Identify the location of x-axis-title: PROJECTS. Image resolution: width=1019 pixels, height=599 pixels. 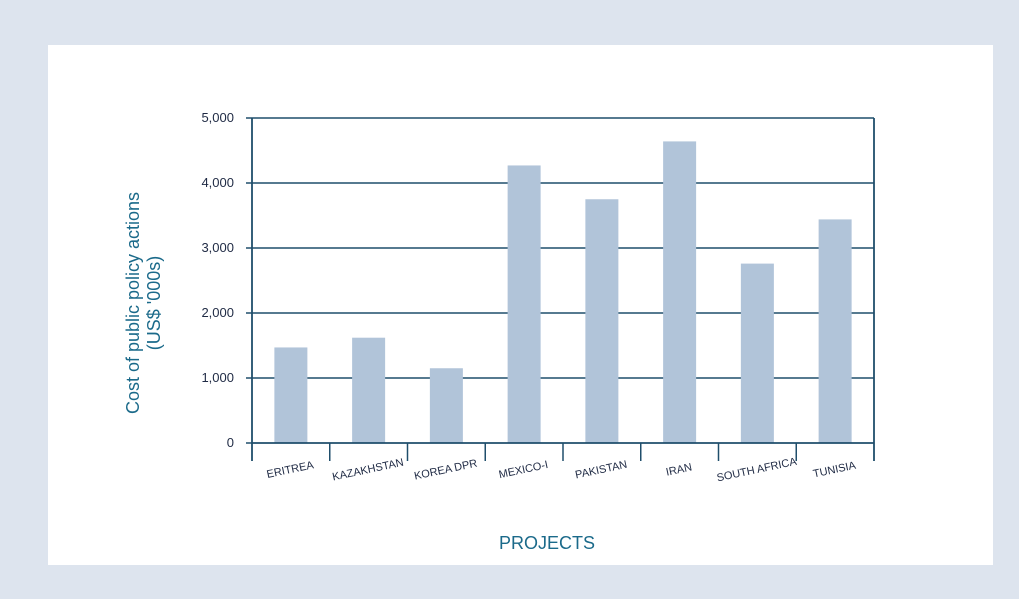
(547, 543).